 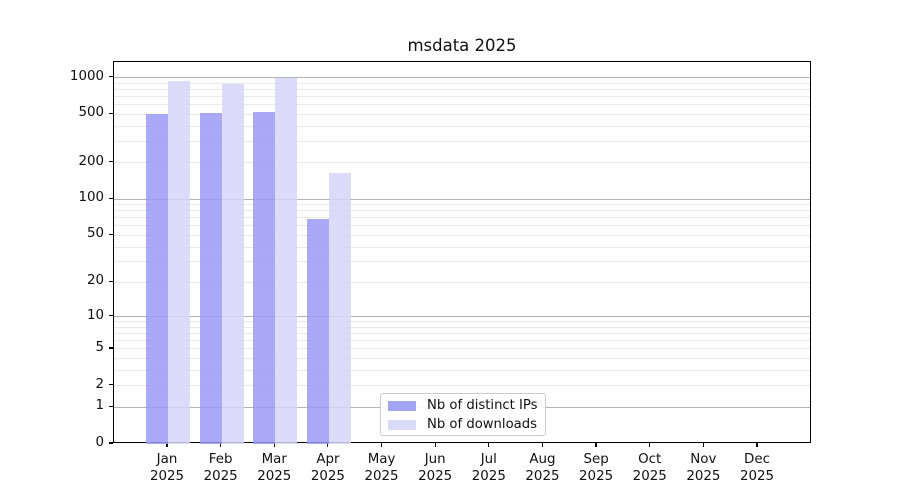 What do you see at coordinates (99, 384) in the screenshot?
I see `y-tick-label: 2` at bounding box center [99, 384].